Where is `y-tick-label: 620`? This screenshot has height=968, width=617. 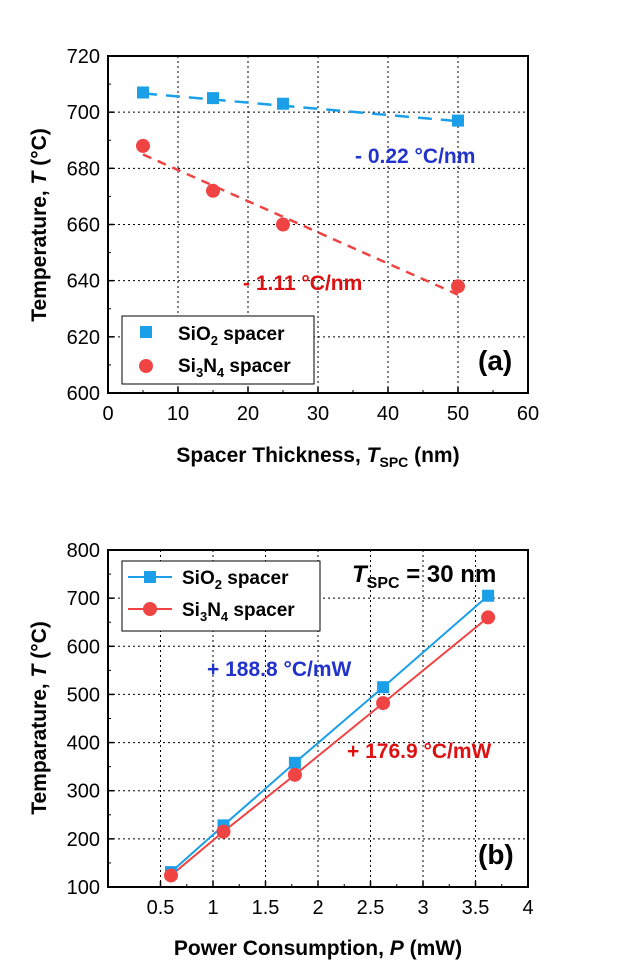
y-tick-label: 620 is located at coordinates (83, 338).